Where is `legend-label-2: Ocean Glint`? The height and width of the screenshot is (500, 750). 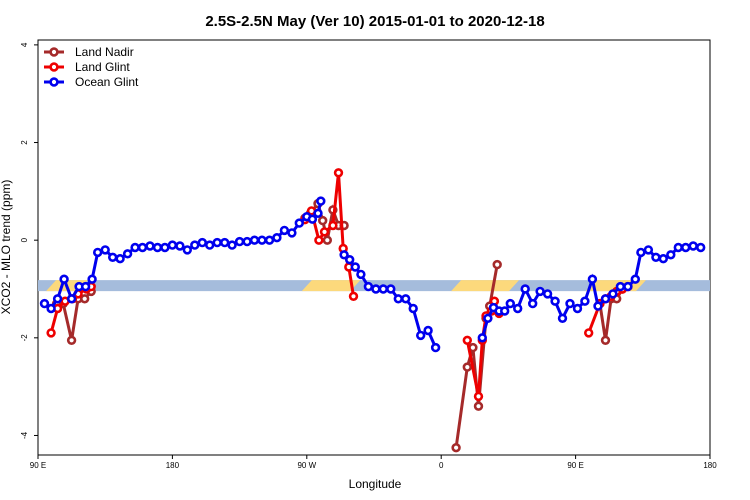 legend-label-2: Ocean Glint is located at coordinates (107, 82).